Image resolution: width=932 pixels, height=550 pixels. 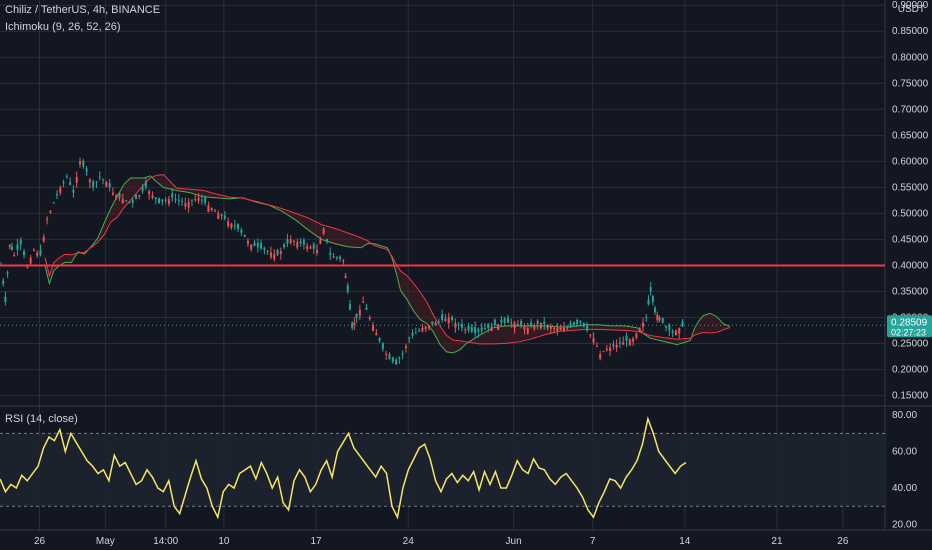 What do you see at coordinates (910, 83) in the screenshot?
I see `y-tick-label: 0.75000` at bounding box center [910, 83].